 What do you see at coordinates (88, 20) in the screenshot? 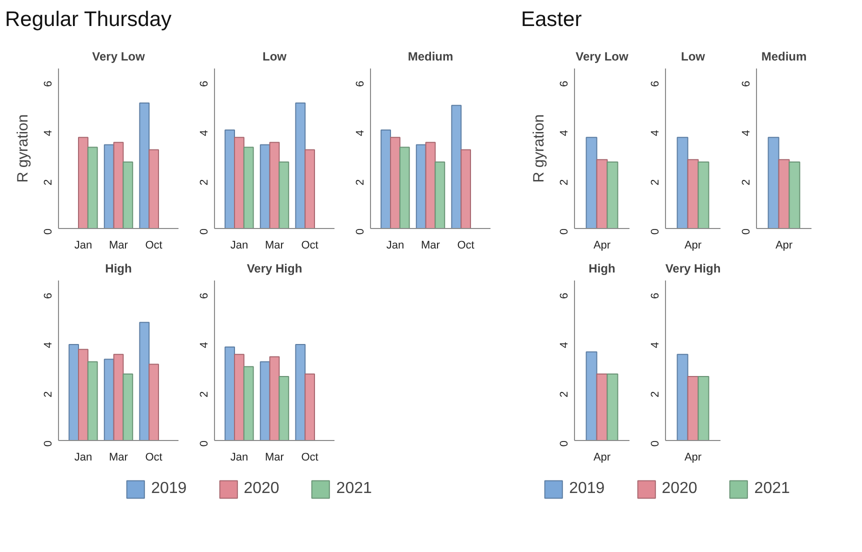
I see `text: Regular Thursday` at bounding box center [88, 20].